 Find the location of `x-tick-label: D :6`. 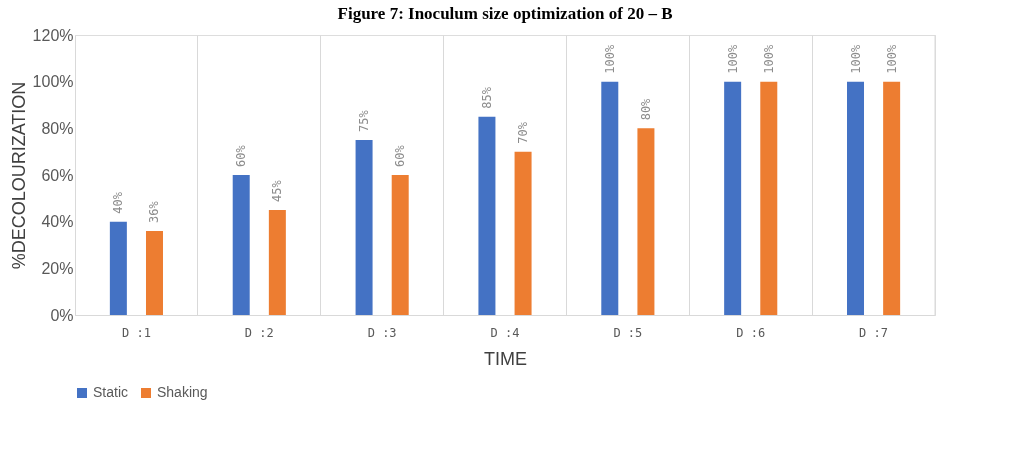

x-tick-label: D :6 is located at coordinates (751, 332).